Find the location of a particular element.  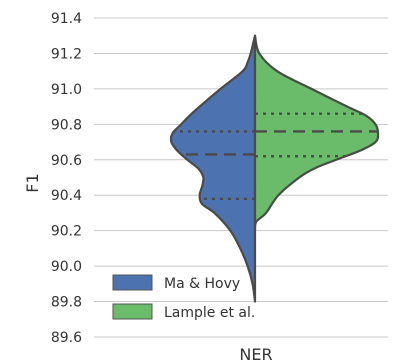

y-tick-label: 89.8 is located at coordinates (66, 303).